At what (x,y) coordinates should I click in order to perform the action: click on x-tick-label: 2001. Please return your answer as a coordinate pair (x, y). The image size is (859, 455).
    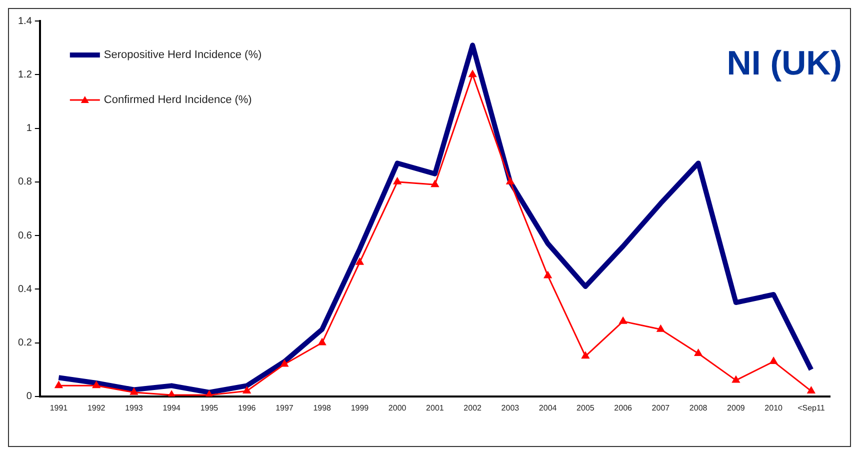
    Looking at the image, I should click on (435, 407).